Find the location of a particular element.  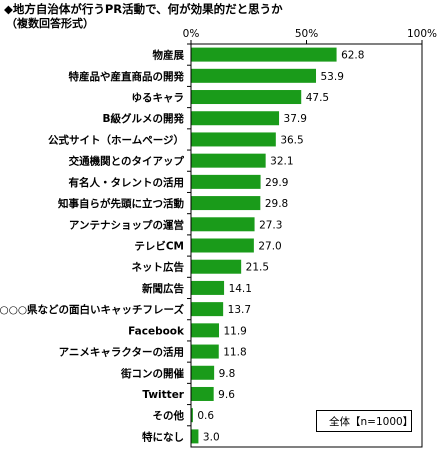

chart-legend: 全体【n=1000】 is located at coordinates (365, 421).